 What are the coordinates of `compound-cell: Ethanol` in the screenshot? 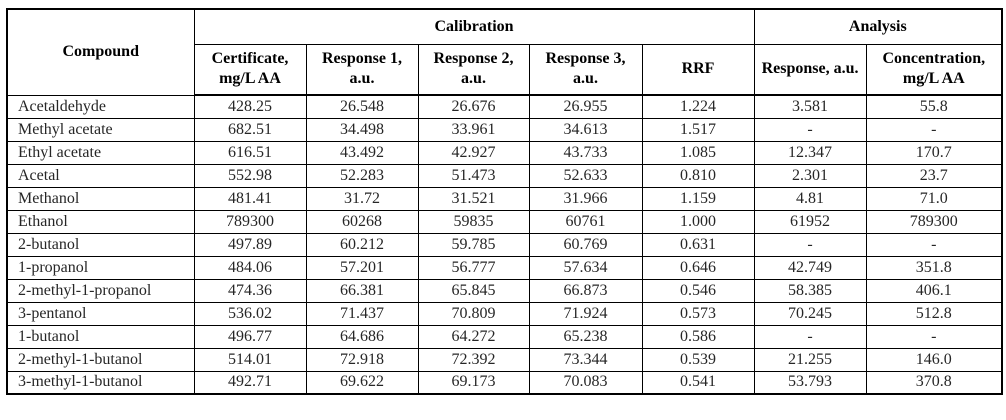 It's located at (100, 221).